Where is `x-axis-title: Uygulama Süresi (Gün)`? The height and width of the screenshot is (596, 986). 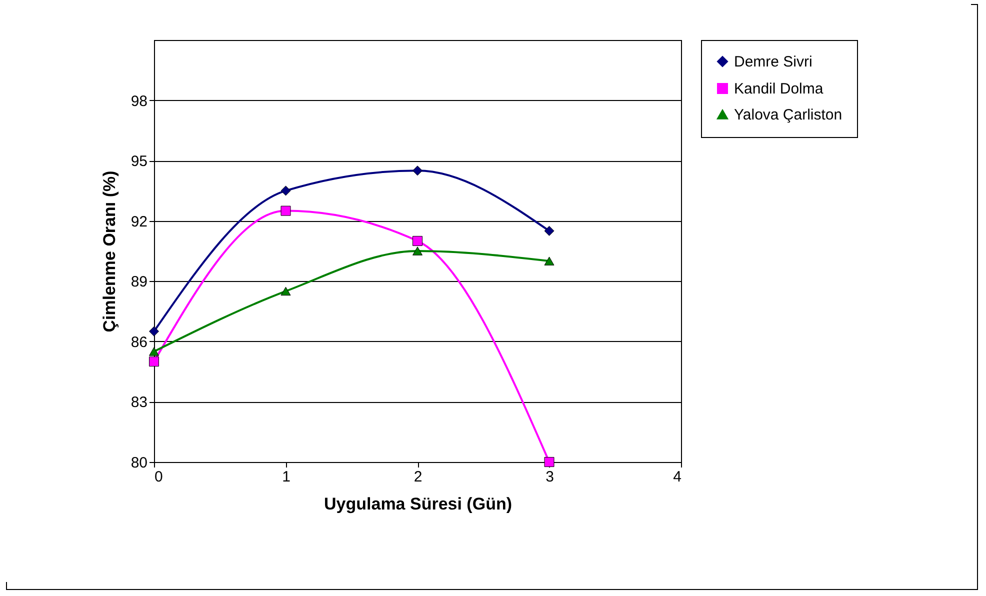
x-axis-title: Uygulama Süresi (Gün) is located at coordinates (418, 504).